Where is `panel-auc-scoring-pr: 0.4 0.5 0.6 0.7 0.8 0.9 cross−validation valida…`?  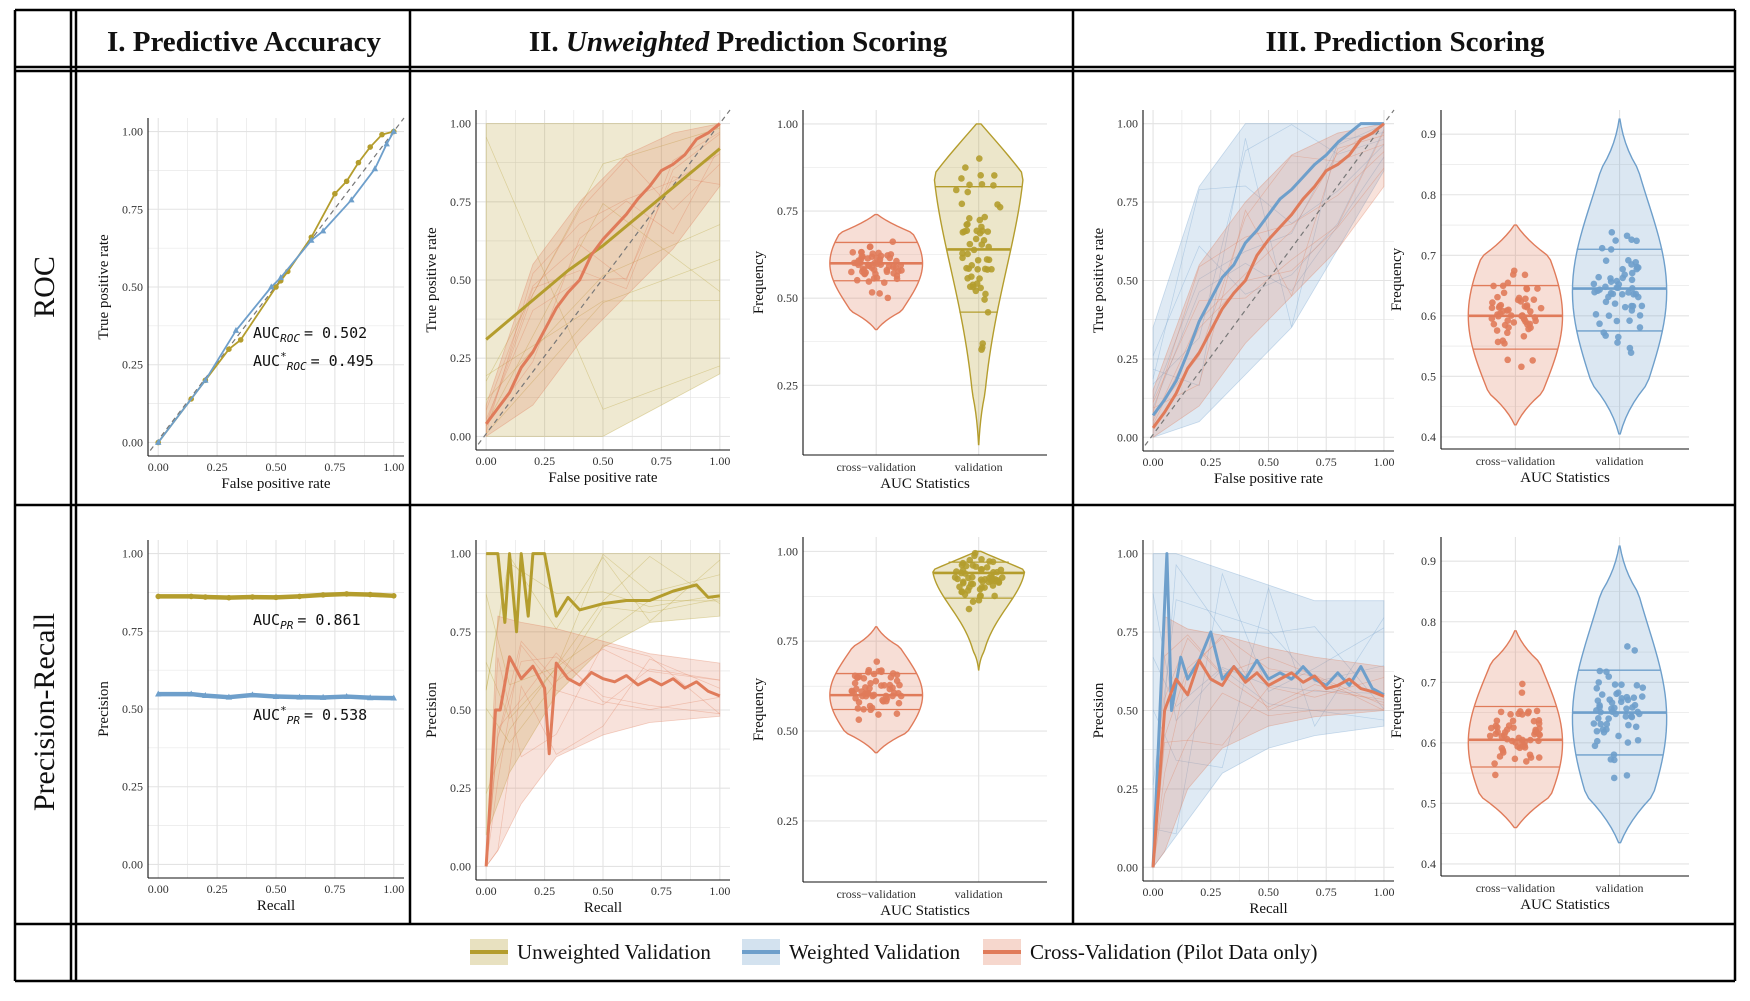
panel-auc-scoring-pr: 0.4 0.5 0.6 0.7 0.8 0.9 cross−validation valida… is located at coordinates (1539, 725).